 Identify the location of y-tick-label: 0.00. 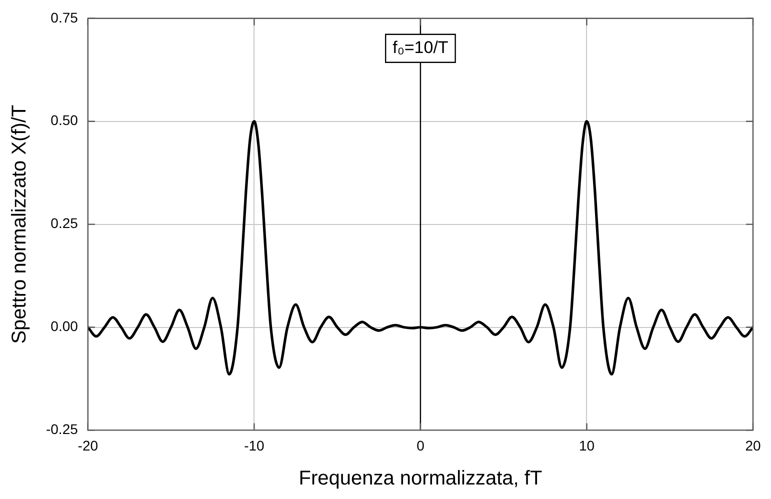
(64, 326).